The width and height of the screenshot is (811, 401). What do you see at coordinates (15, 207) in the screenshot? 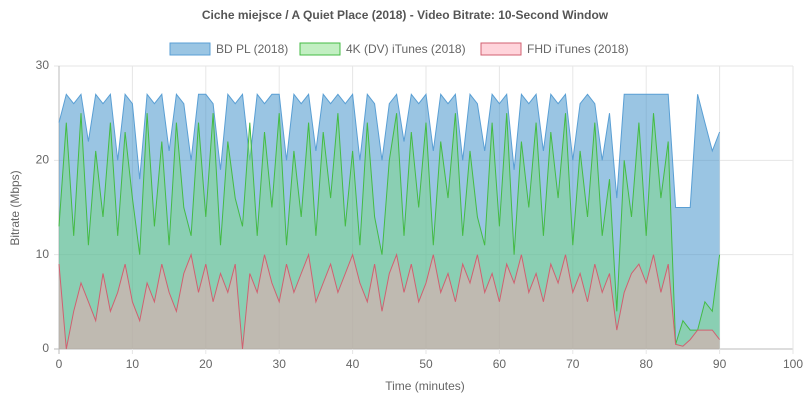
I see `y-axis-title: Bitrate (Mbps)` at bounding box center [15, 207].